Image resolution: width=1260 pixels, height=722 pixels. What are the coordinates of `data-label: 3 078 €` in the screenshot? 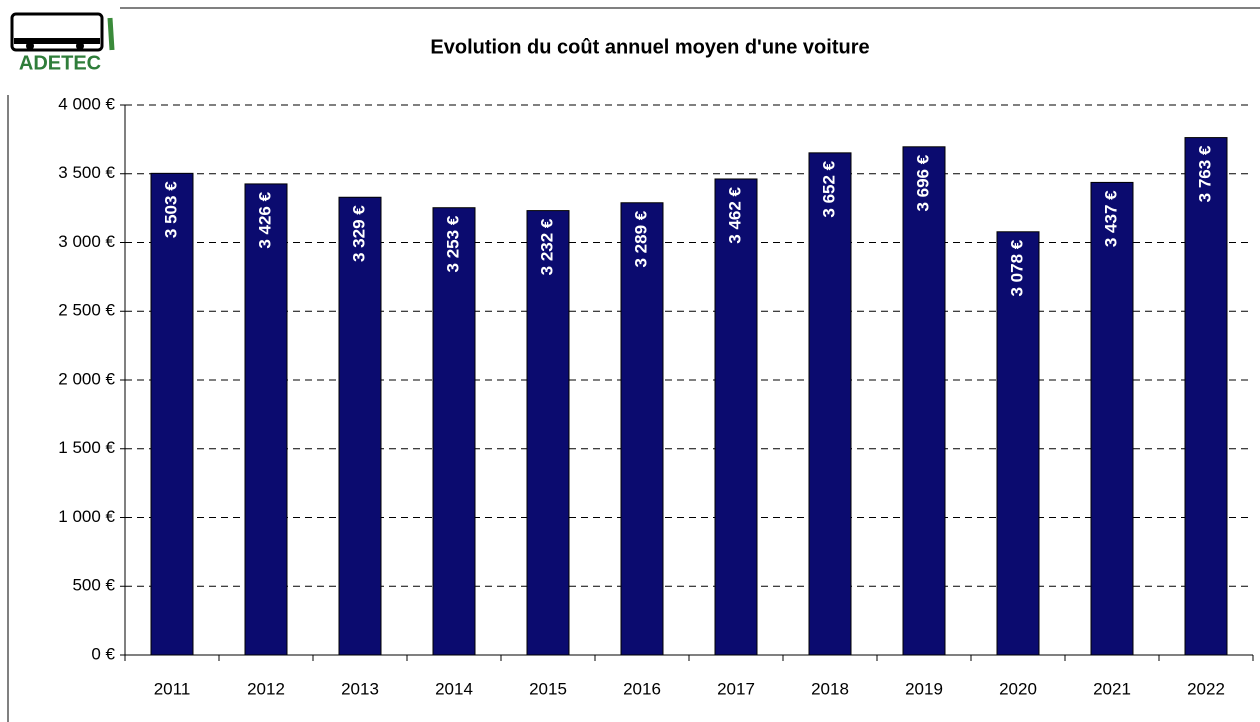 It's located at (1016, 267).